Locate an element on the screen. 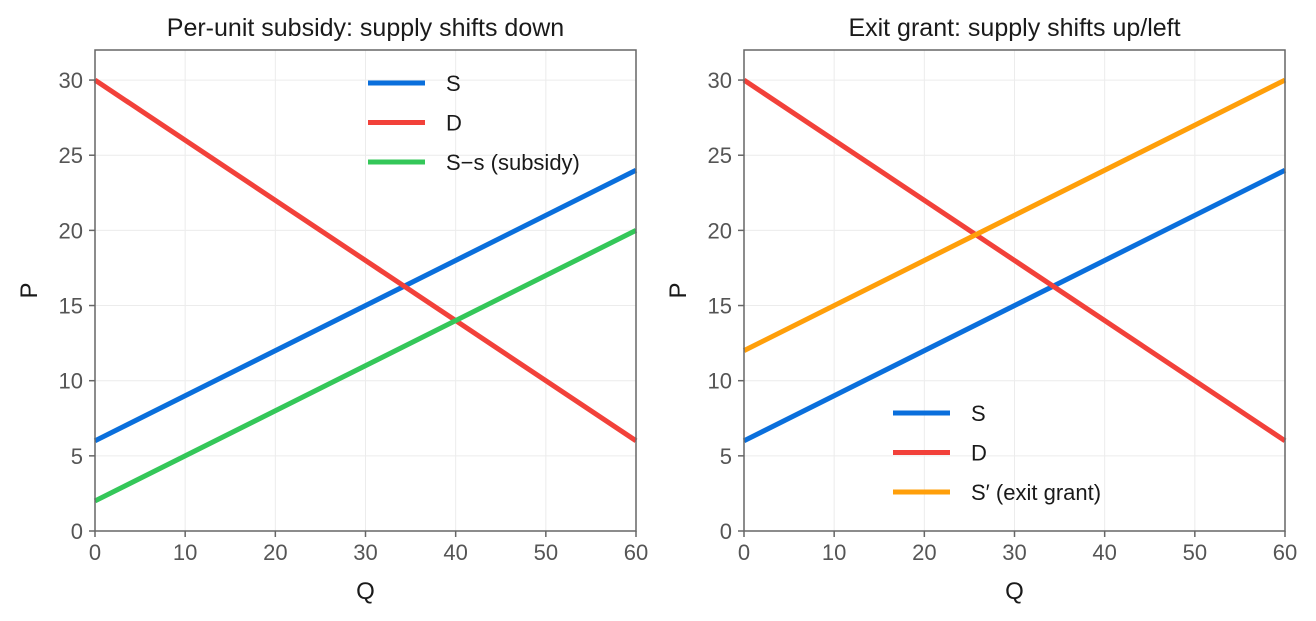 The width and height of the screenshot is (1316, 621). legend: SD S′ (exit grant) is located at coordinates (997, 453).